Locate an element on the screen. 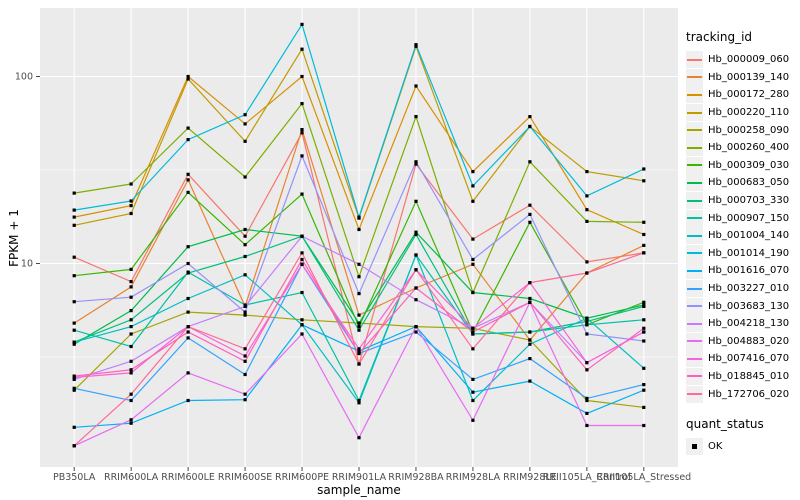  x-tick-label: RRIM901LA is located at coordinates (359, 477).